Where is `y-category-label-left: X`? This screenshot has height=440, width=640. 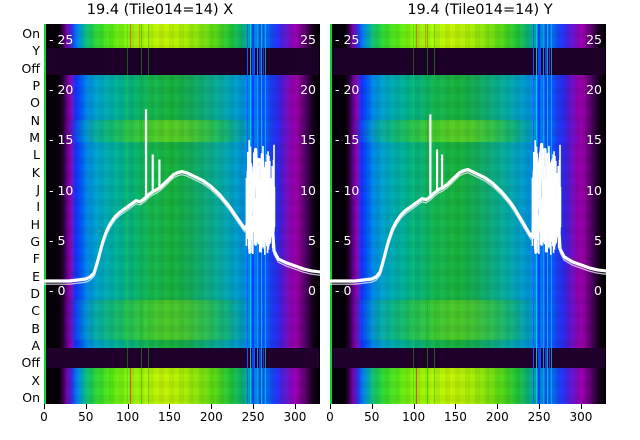
y-category-label-left: X is located at coordinates (35, 380).